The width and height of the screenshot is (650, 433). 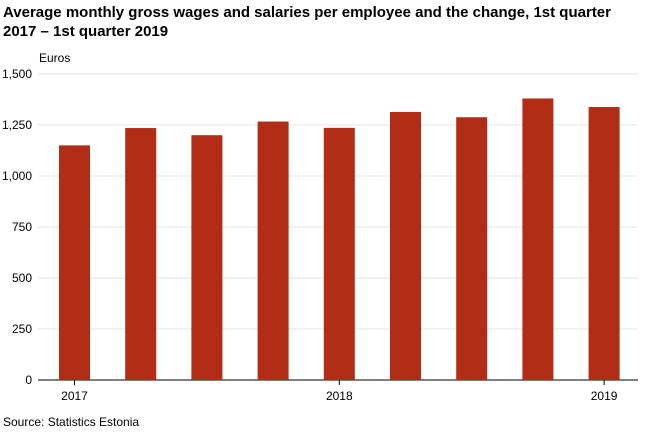 I want to click on y-tick-label: 750, so click(x=22, y=227).